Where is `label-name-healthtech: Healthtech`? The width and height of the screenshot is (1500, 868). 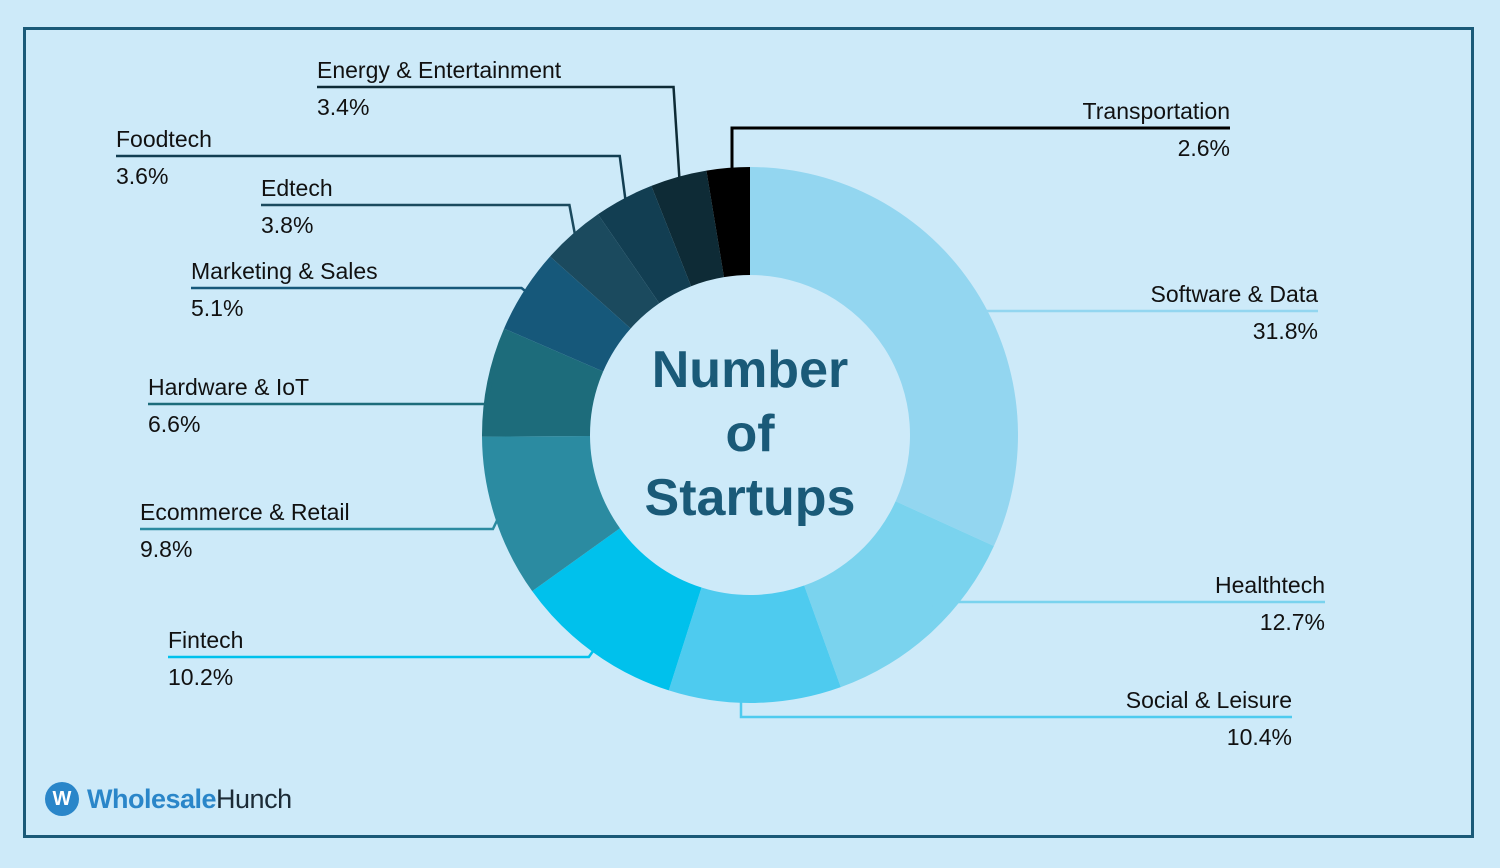
label-name-healthtech: Healthtech is located at coordinates (1270, 585).